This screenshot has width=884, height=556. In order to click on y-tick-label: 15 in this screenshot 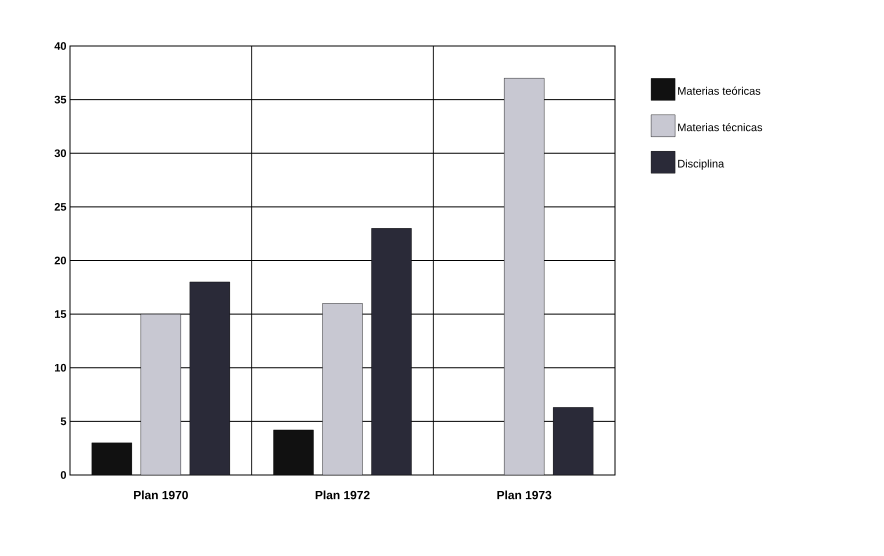, I will do `click(60, 314)`.